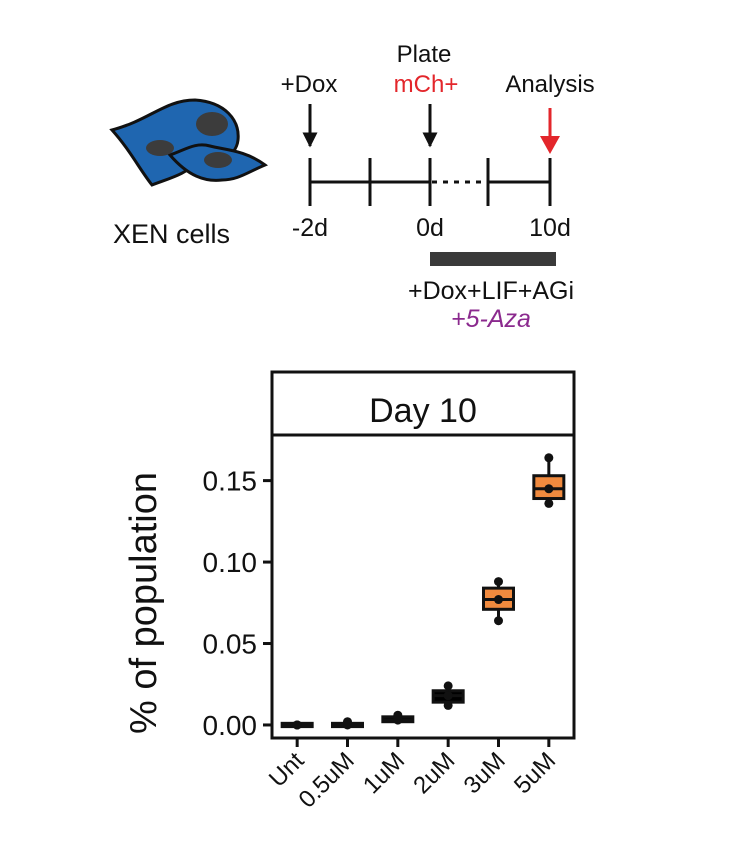 The height and width of the screenshot is (856, 743). I want to click on tick-label-minus2d: -2d, so click(310, 228).